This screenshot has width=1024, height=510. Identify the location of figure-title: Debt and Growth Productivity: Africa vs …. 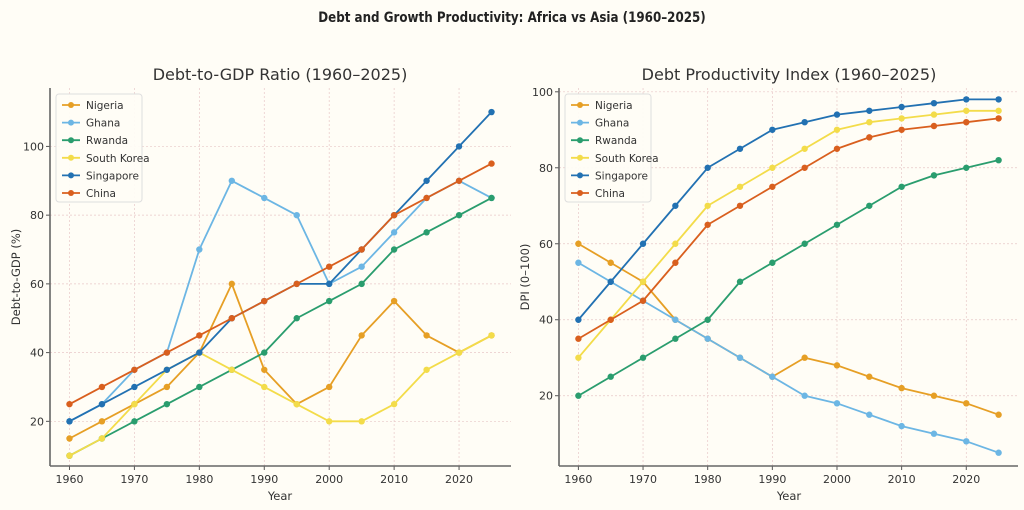
(512, 18).